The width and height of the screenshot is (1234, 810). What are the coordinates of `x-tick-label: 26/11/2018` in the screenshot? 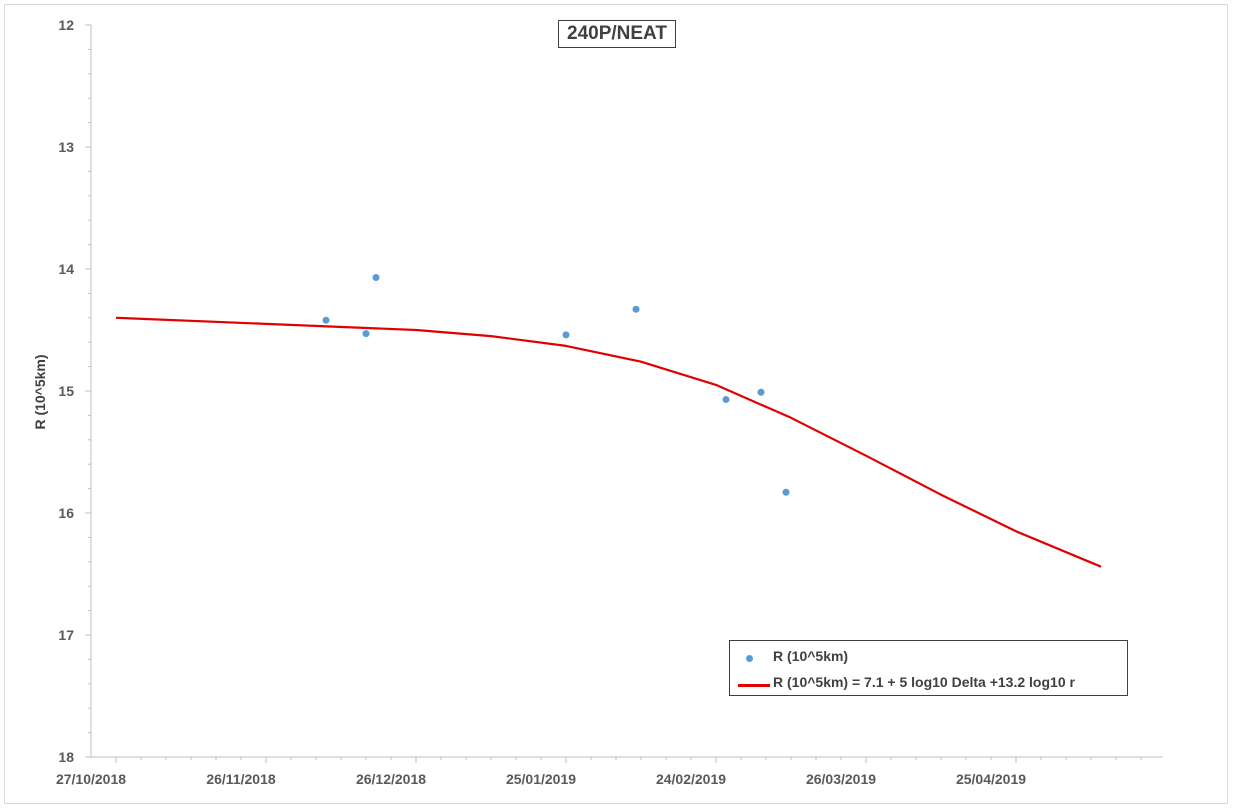 It's located at (241, 779).